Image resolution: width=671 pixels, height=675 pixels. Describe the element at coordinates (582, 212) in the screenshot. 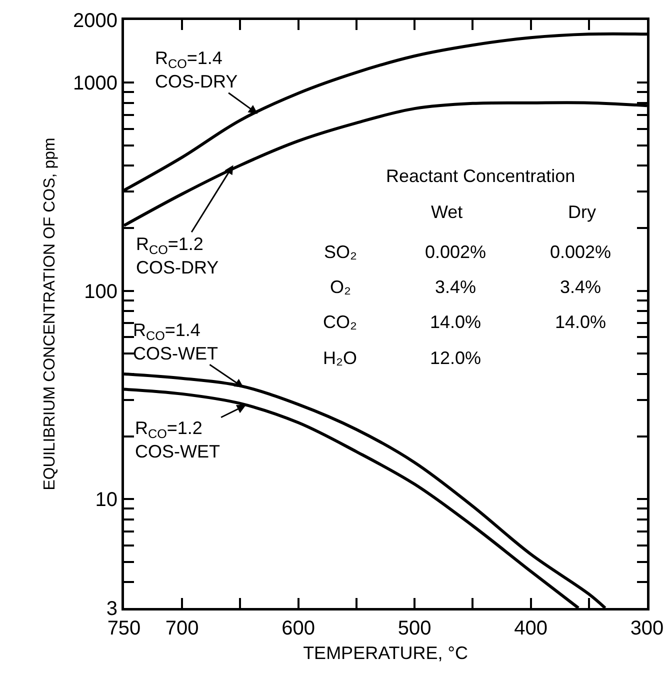

I see `annotation: Dry` at that location.